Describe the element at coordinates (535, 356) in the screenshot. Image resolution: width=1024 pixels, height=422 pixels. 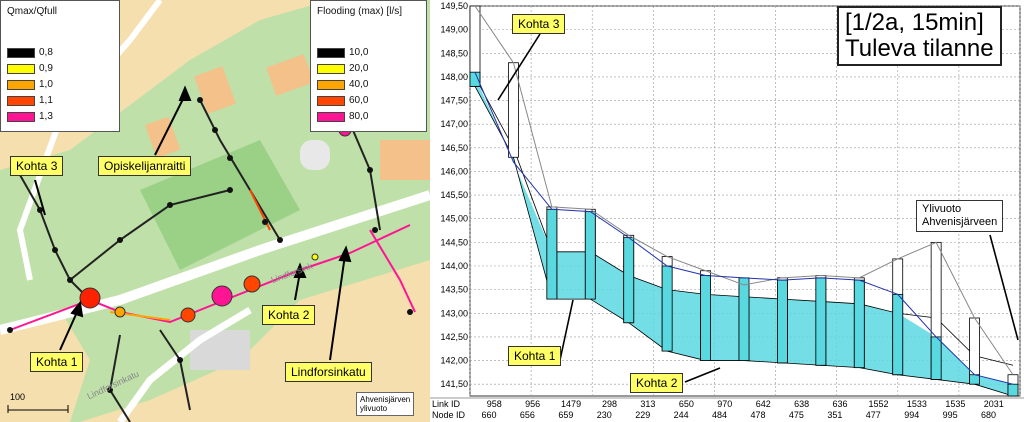
I see `profile-callout-kohta1: Kohta 1` at that location.